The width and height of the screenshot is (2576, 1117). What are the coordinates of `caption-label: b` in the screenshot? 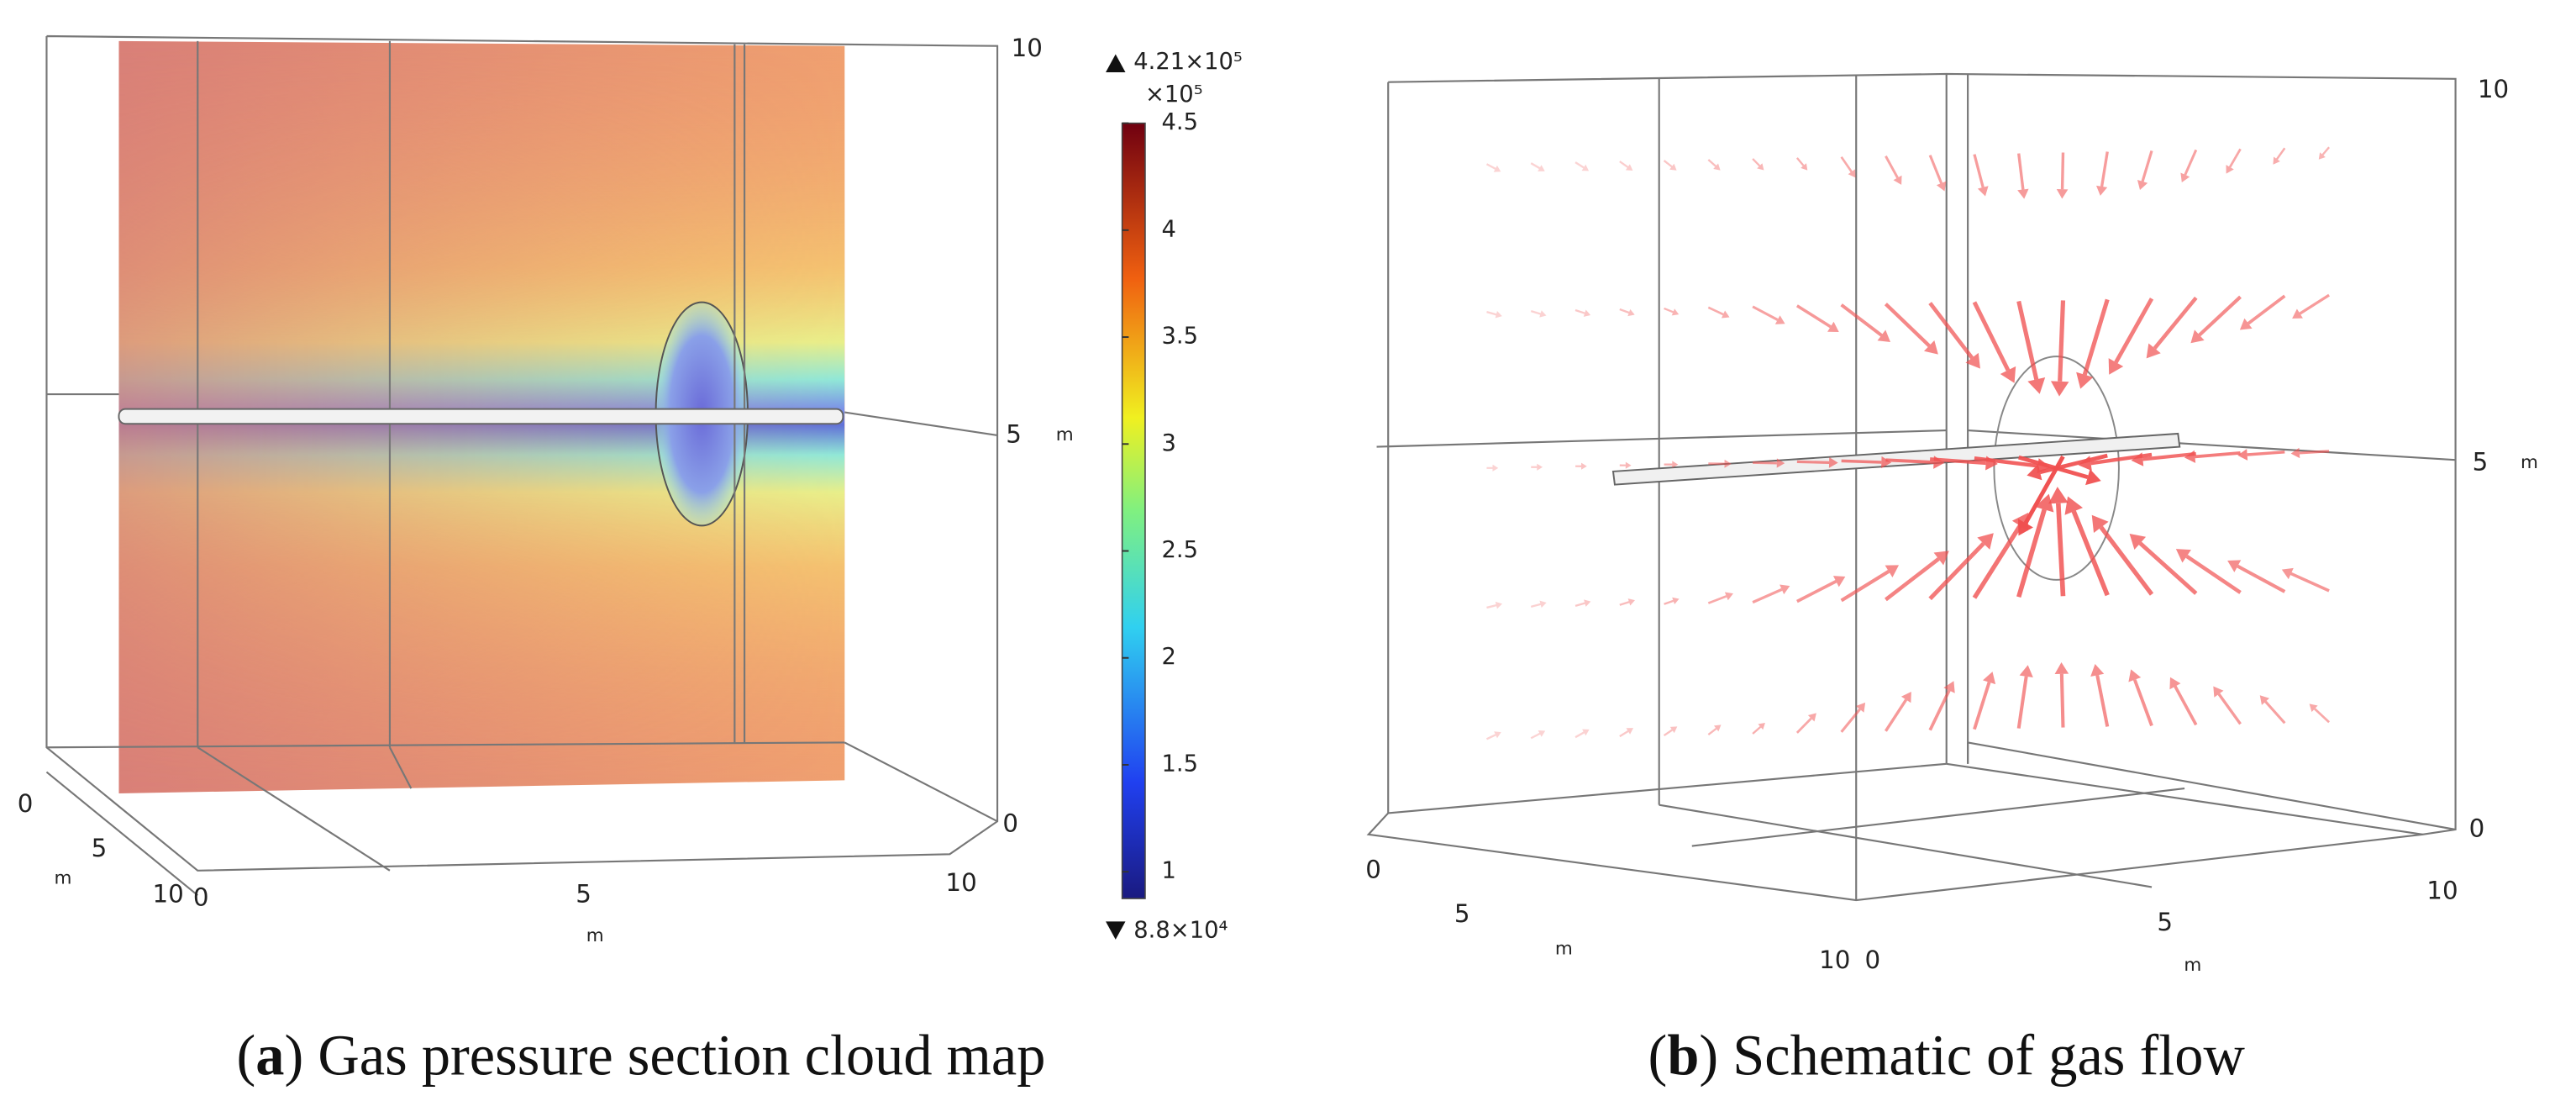 It's located at (1683, 1055).